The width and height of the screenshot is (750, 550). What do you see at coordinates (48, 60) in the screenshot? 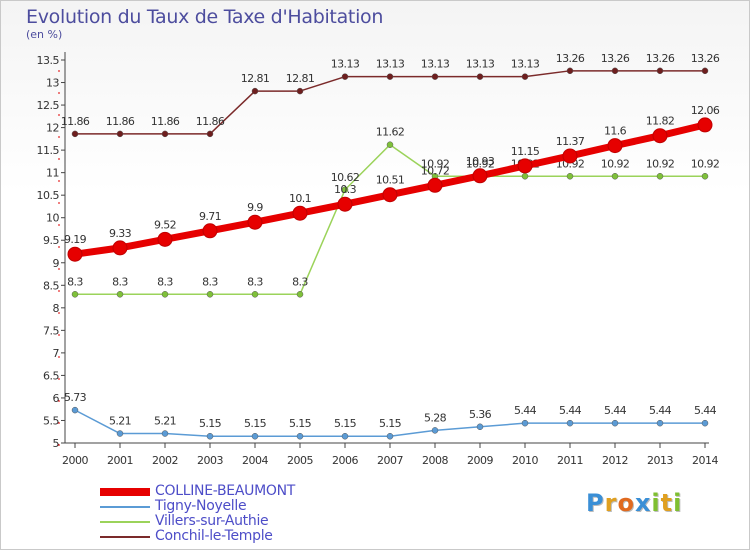
I see `y-tick-label: 13.5` at bounding box center [48, 60].